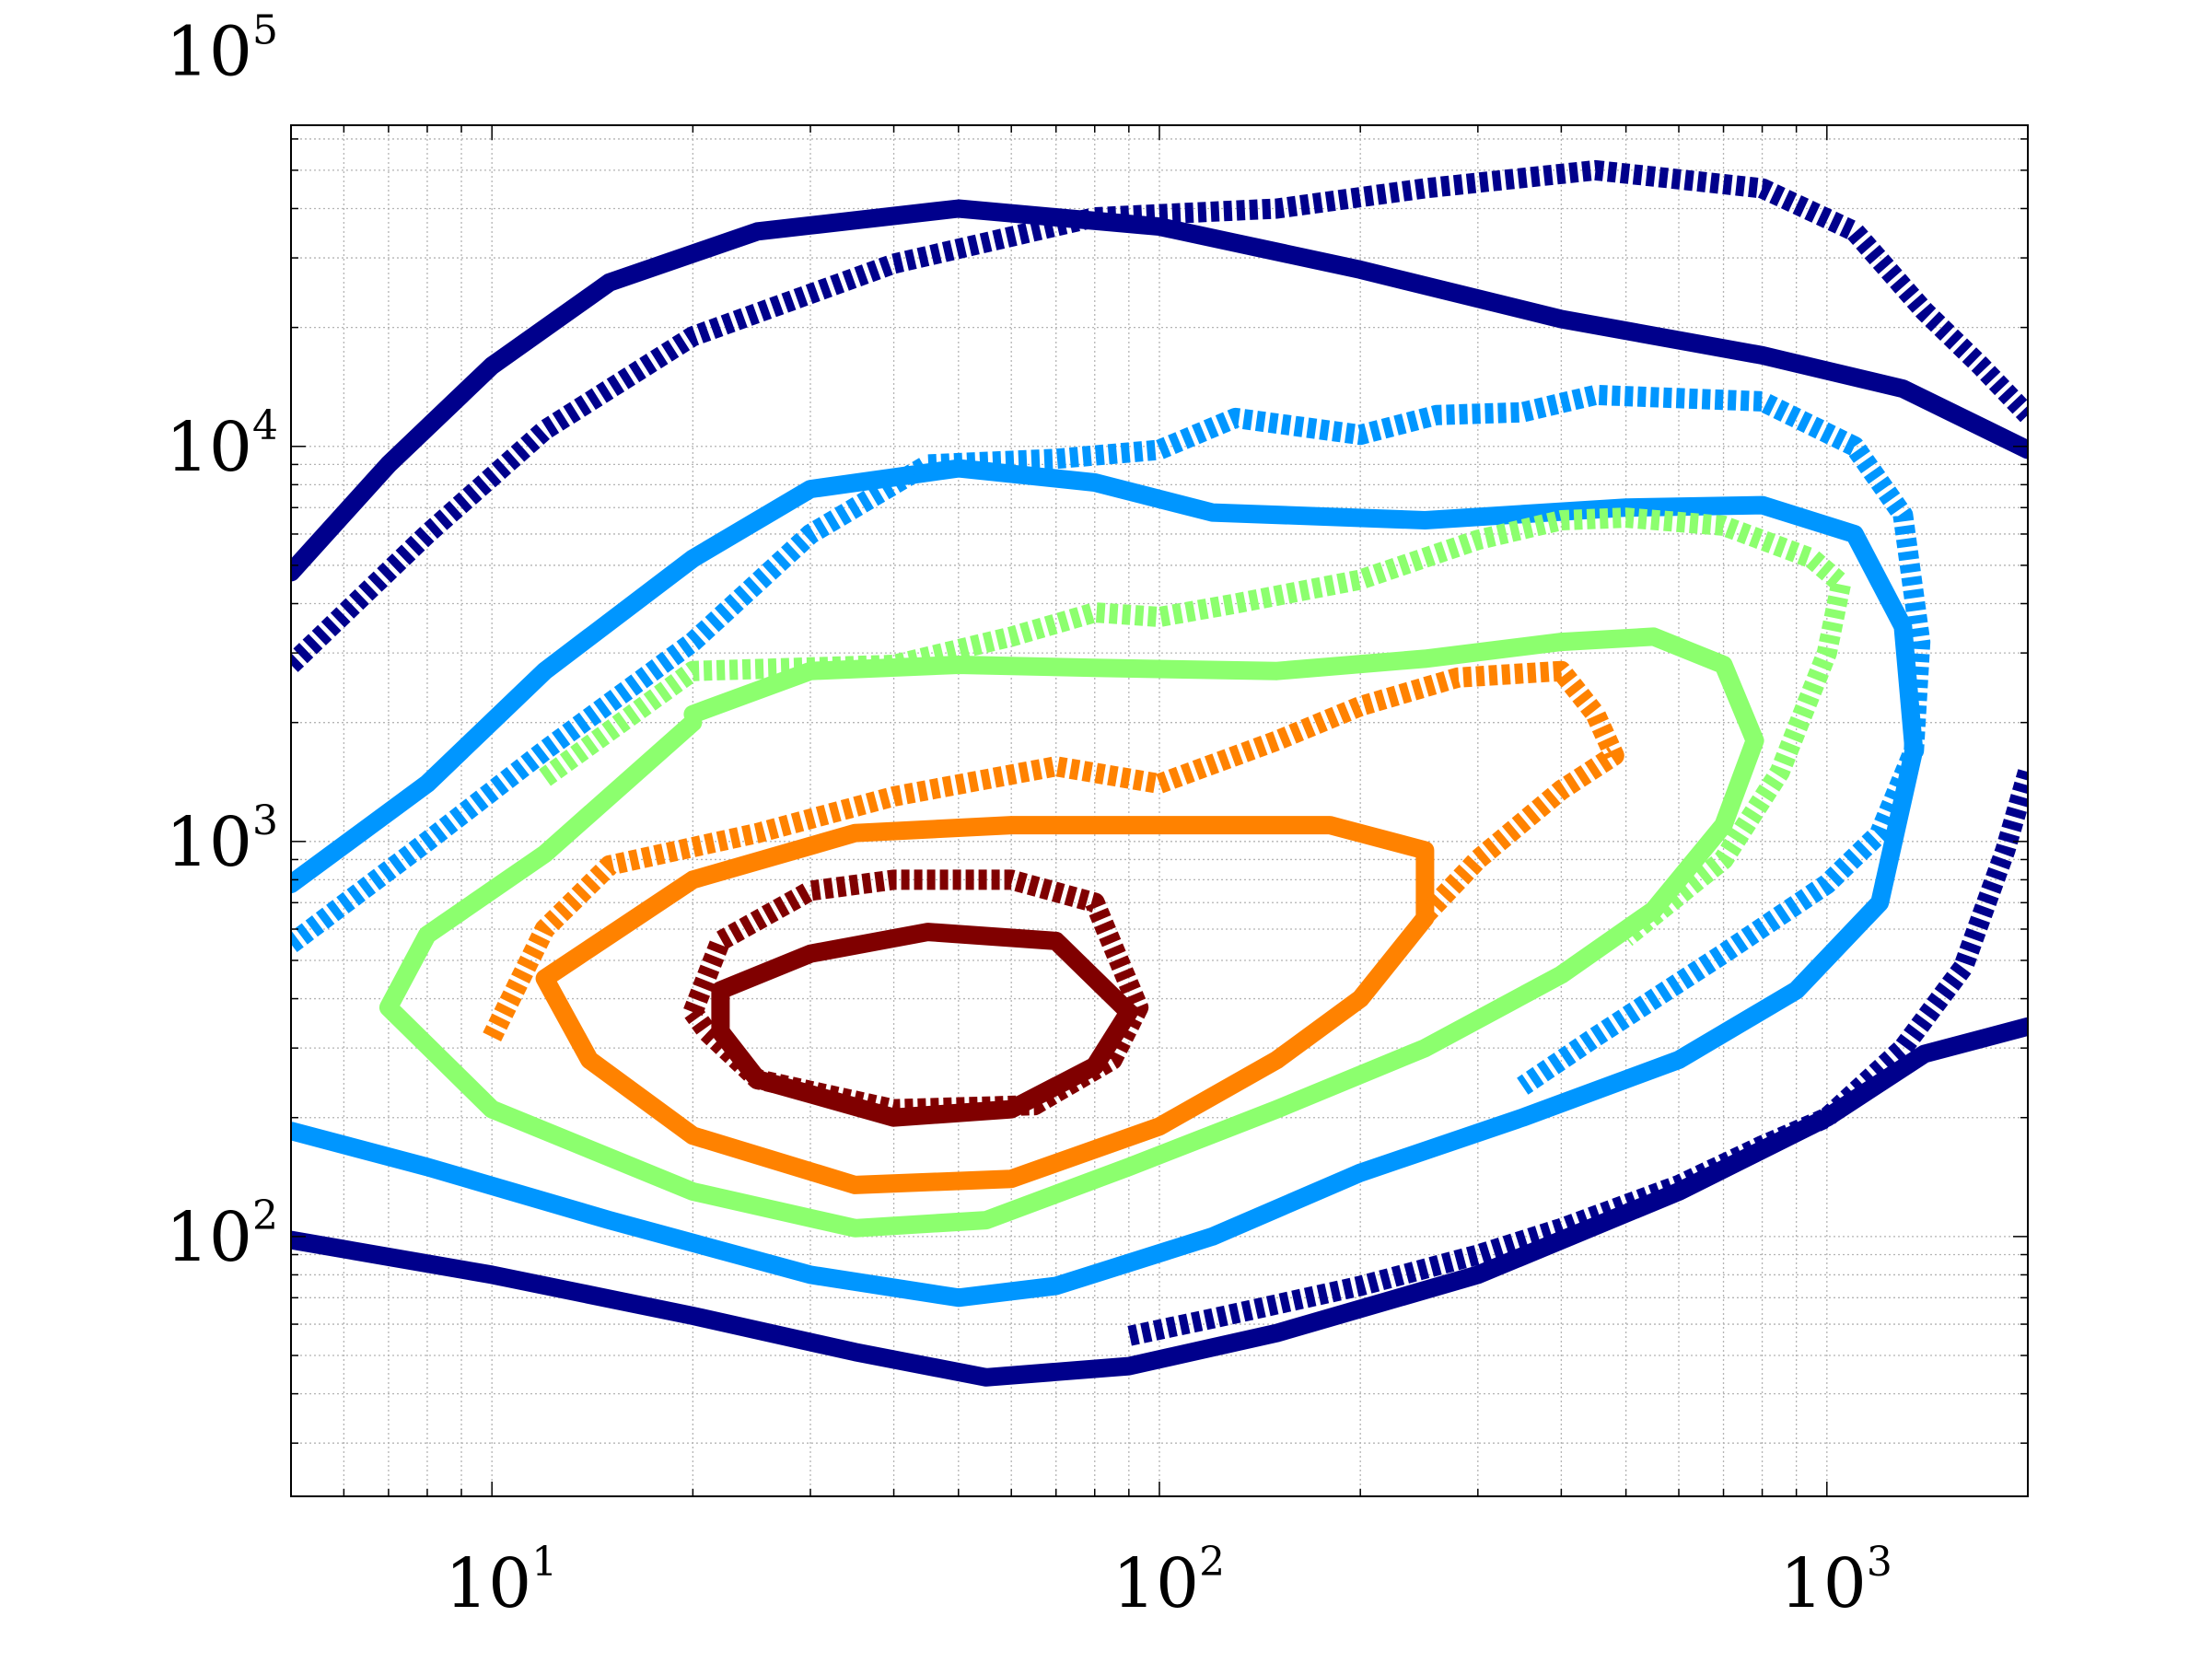  What do you see at coordinates (501, 1581) in the screenshot?
I see `x-tick-label: 101` at bounding box center [501, 1581].